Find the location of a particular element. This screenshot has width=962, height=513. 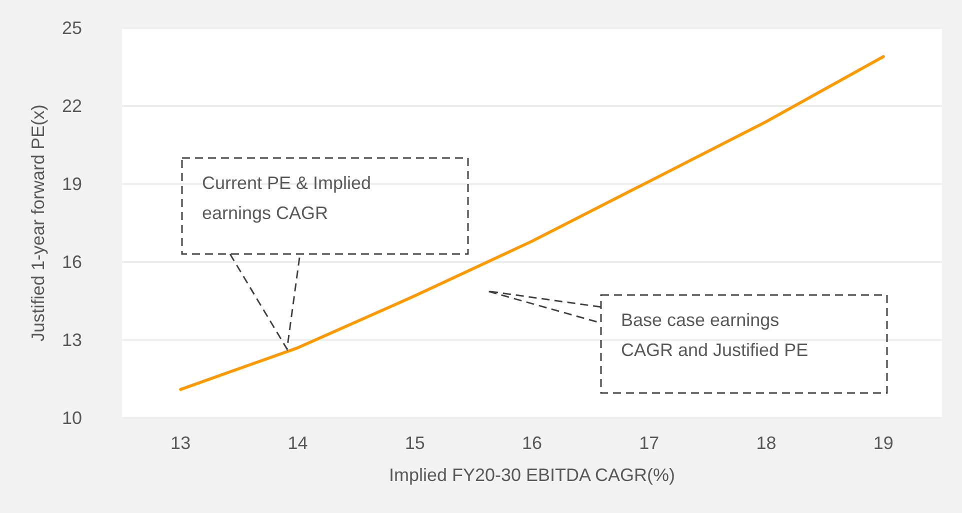

y-tick-label: 10 is located at coordinates (72, 418).